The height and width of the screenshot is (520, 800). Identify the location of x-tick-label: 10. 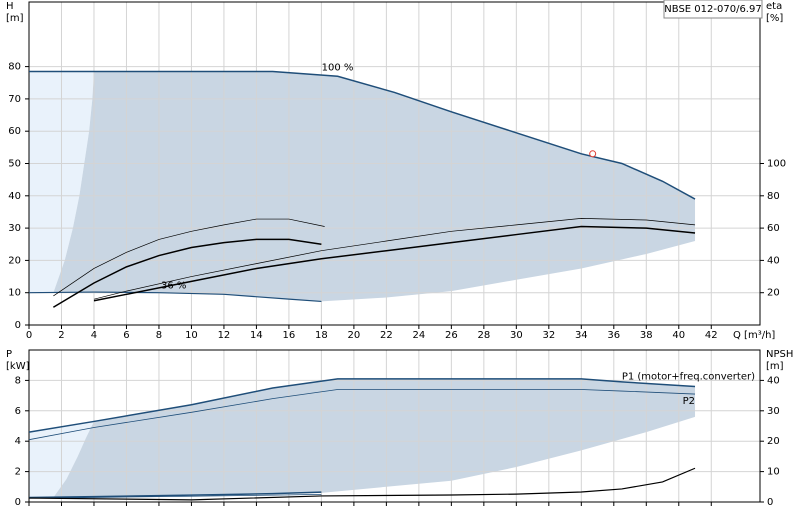
(191, 335).